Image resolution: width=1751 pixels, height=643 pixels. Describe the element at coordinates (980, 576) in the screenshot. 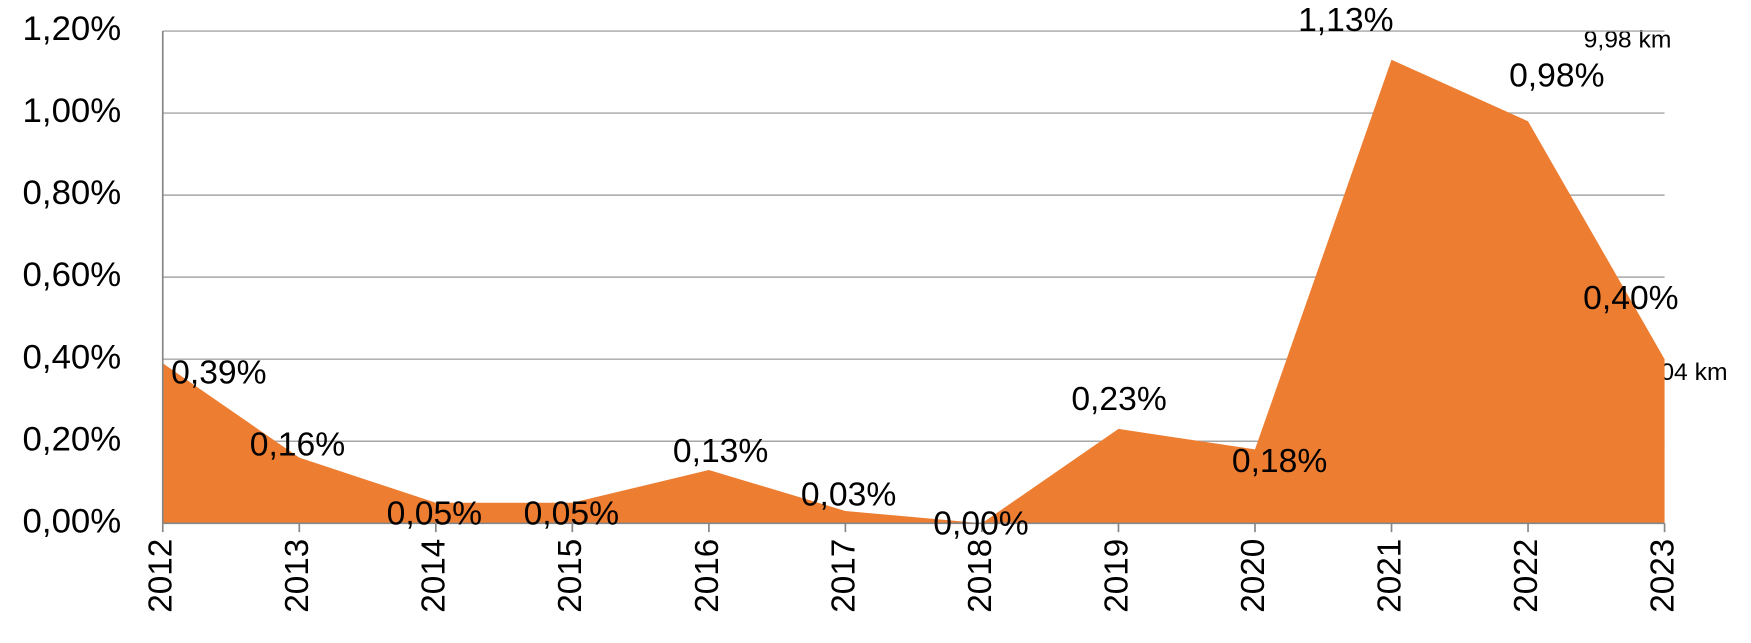

I see `x-tick-label: 2018` at that location.